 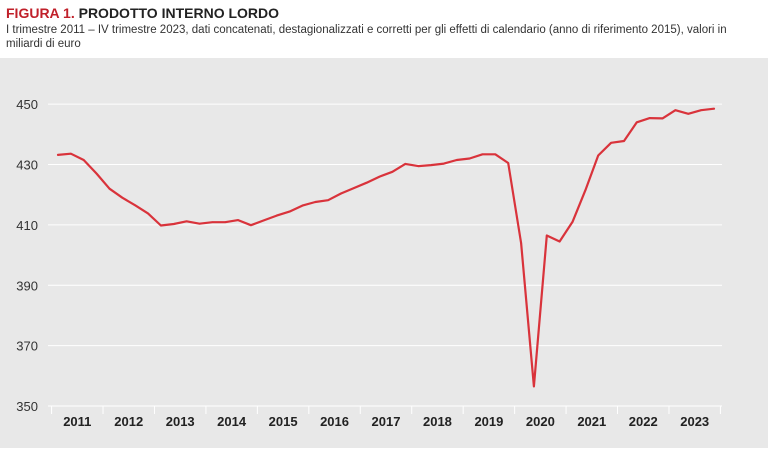 I want to click on x-tick-label: 2023, so click(x=694, y=421).